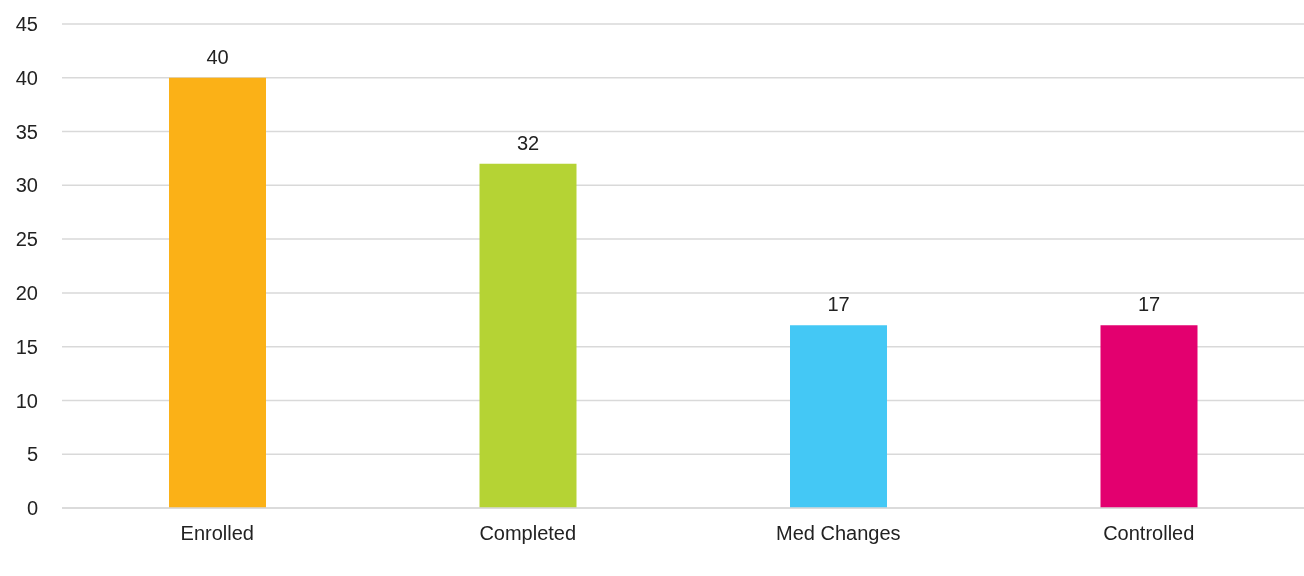 The height and width of the screenshot is (576, 1304). What do you see at coordinates (838, 533) in the screenshot?
I see `x-tick-label: Med Changes` at bounding box center [838, 533].